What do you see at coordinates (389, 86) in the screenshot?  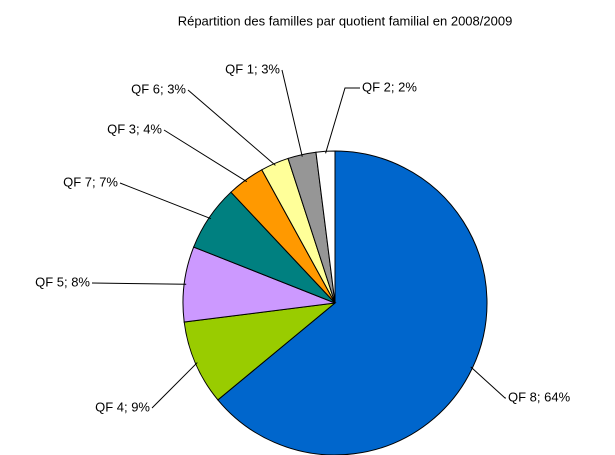 I see `data-label: QF 2; 2%` at bounding box center [389, 86].